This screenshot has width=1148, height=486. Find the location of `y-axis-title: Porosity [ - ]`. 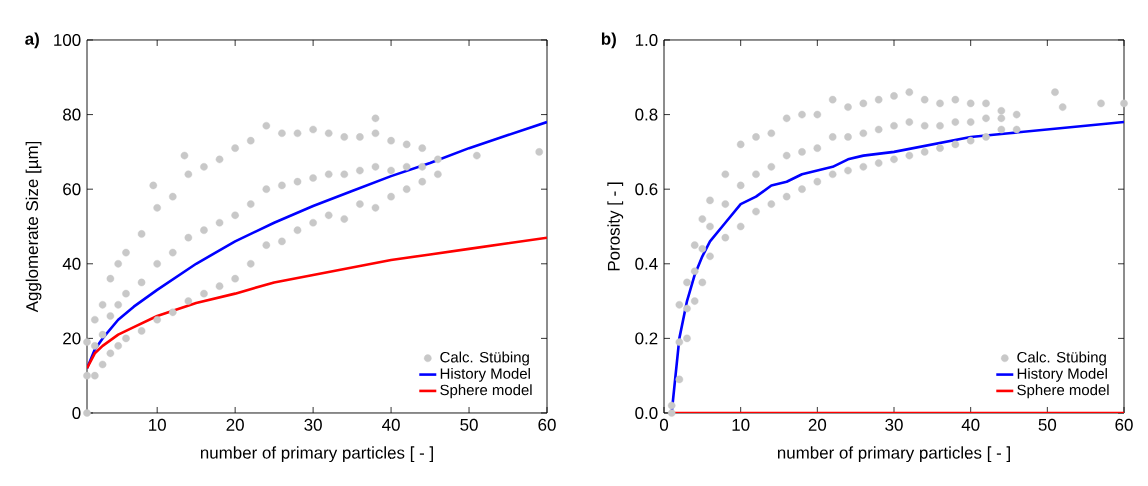

y-axis-title: Porosity [ - ] is located at coordinates (615, 226).